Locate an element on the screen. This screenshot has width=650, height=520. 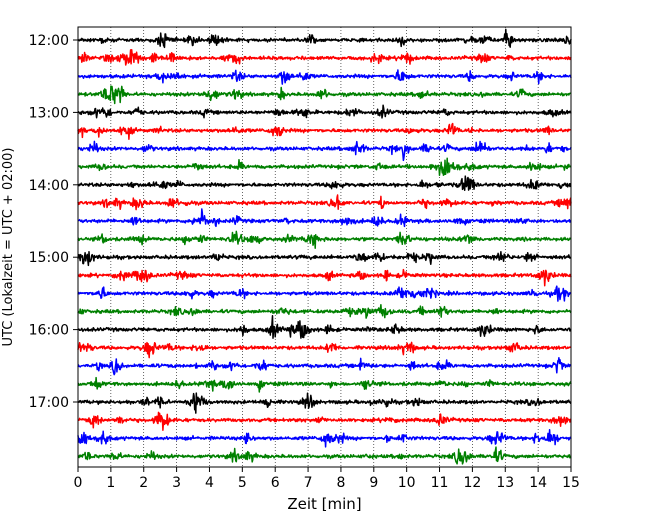
x-tick-label: 8 is located at coordinates (340, 483).